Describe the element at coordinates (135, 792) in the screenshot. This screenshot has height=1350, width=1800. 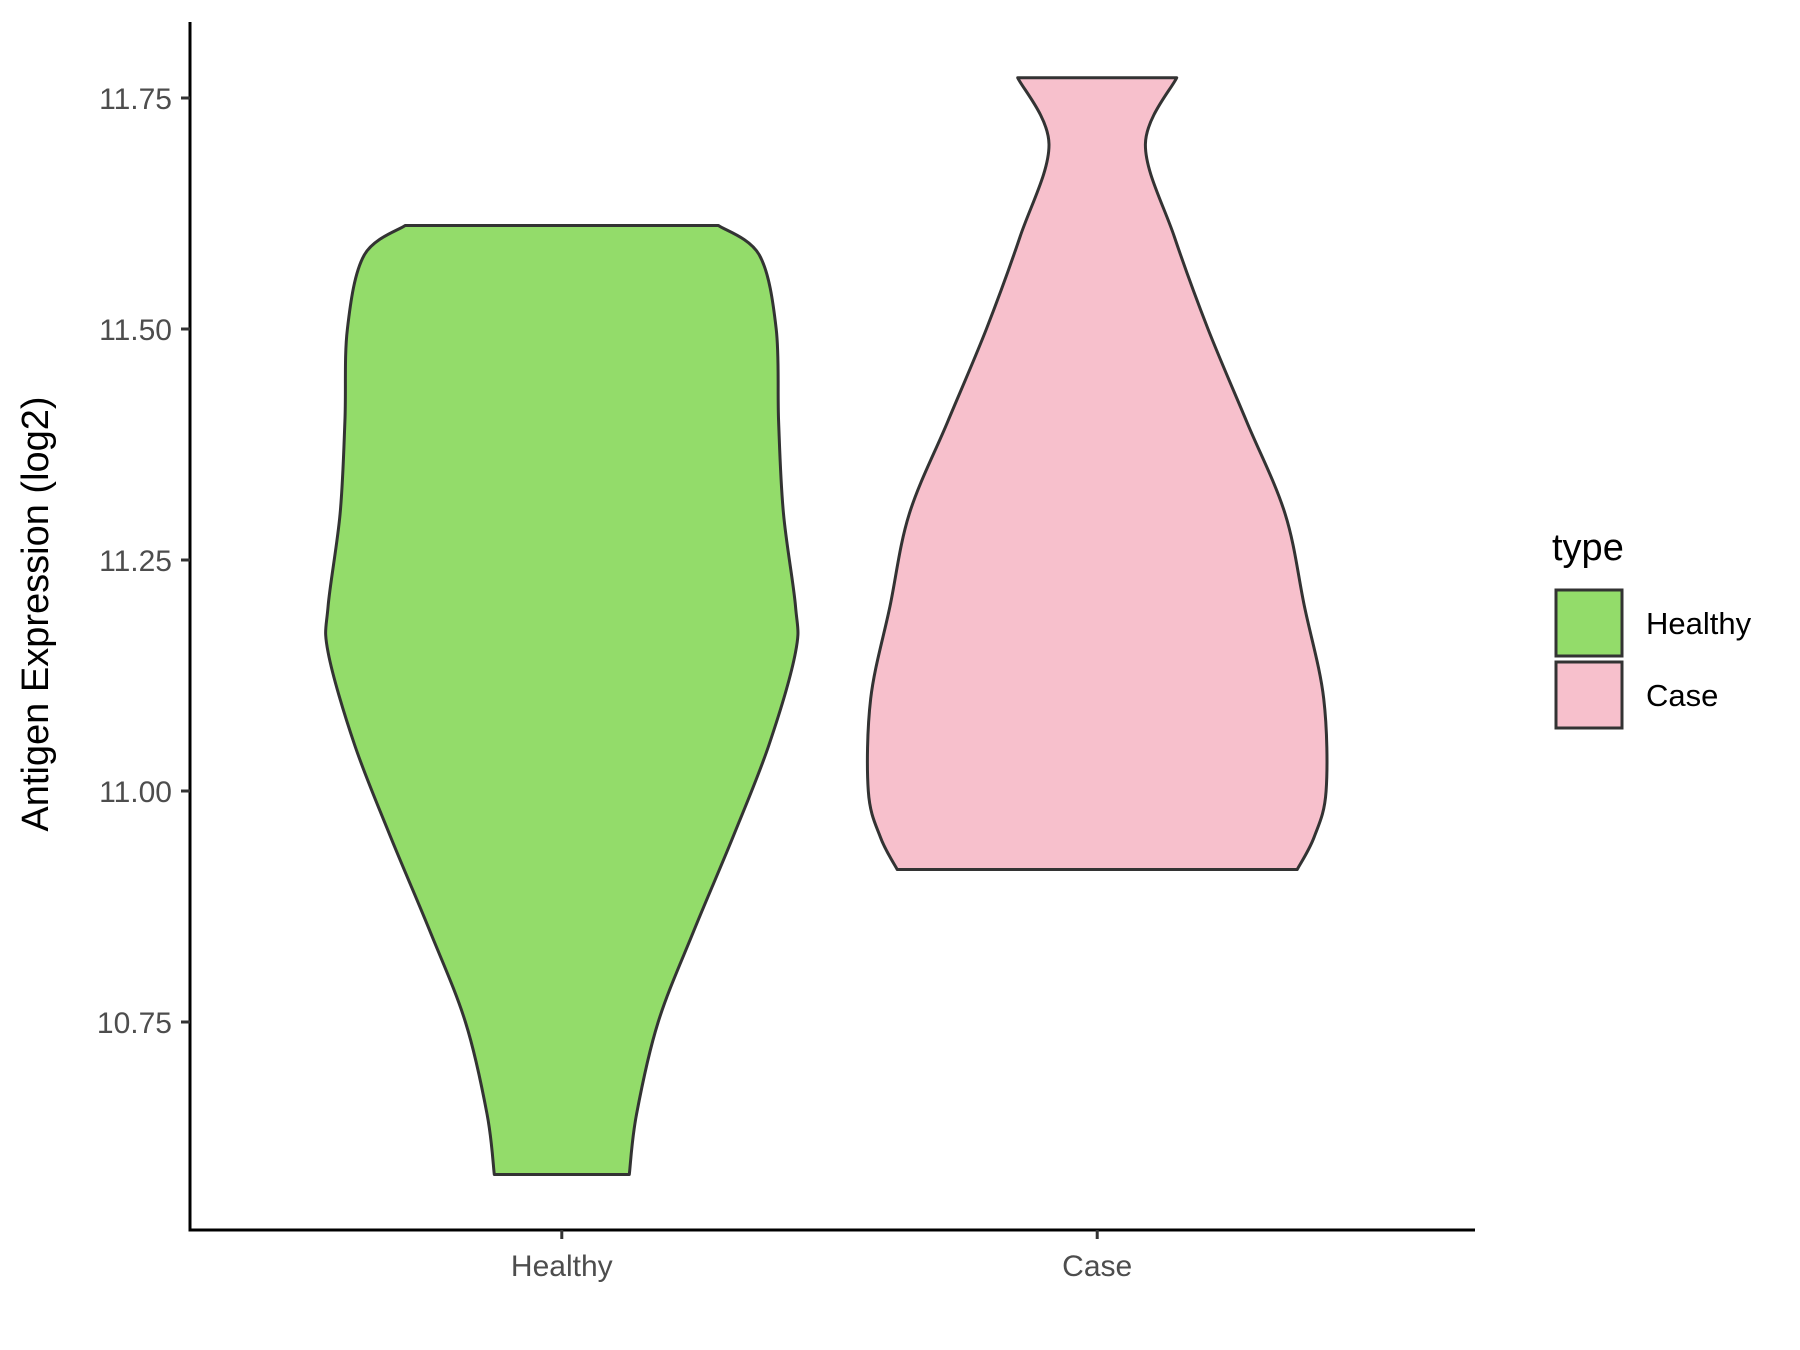
I see `y-tick-label: 11.00` at that location.